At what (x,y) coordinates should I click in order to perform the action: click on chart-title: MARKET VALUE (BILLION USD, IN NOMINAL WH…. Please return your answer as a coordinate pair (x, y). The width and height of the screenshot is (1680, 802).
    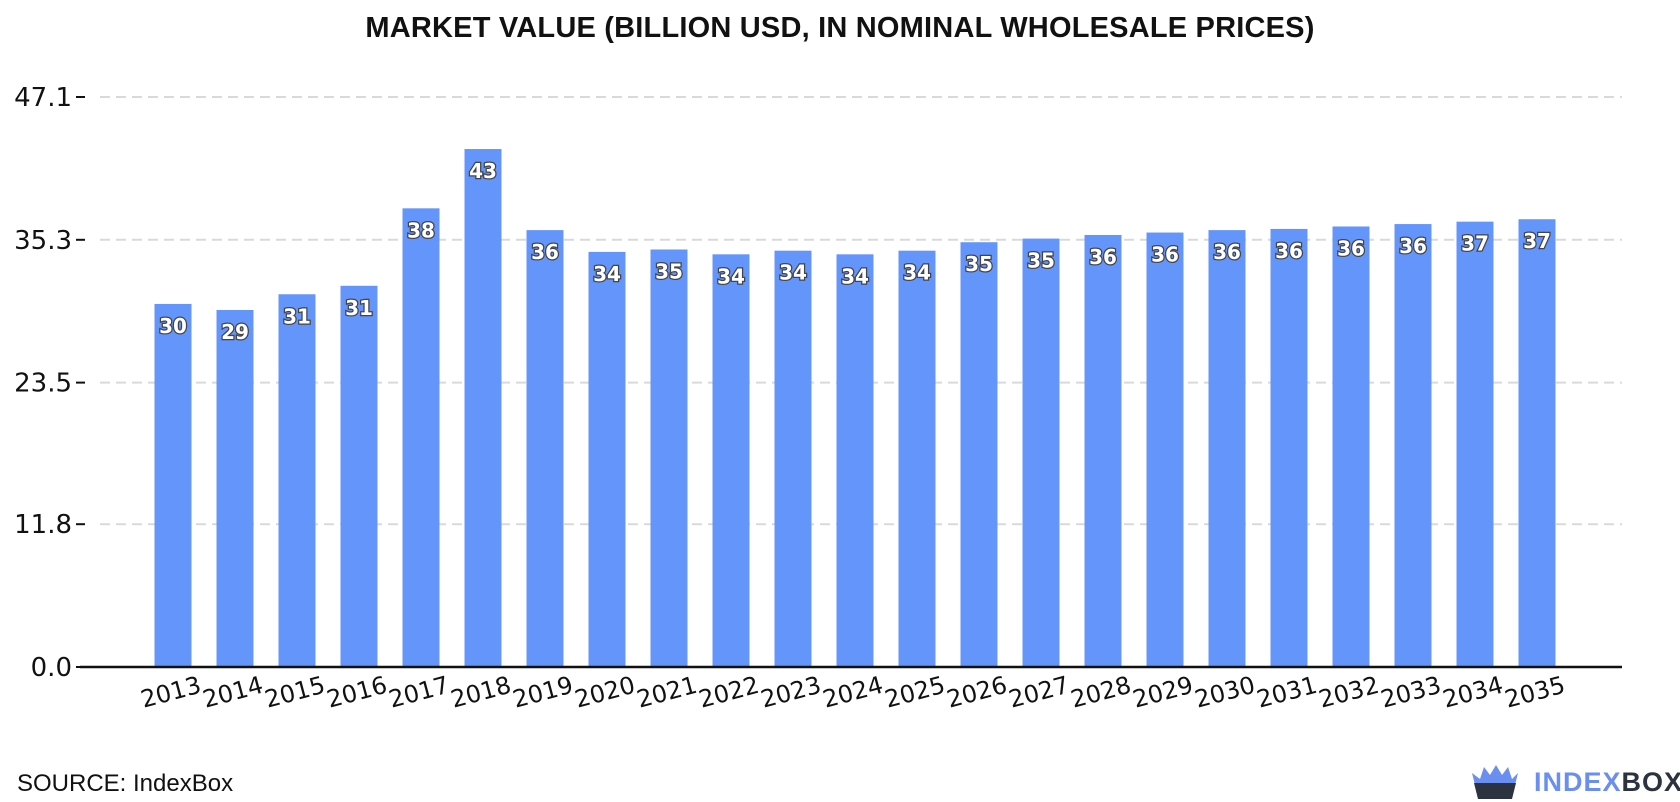
    Looking at the image, I should click on (840, 28).